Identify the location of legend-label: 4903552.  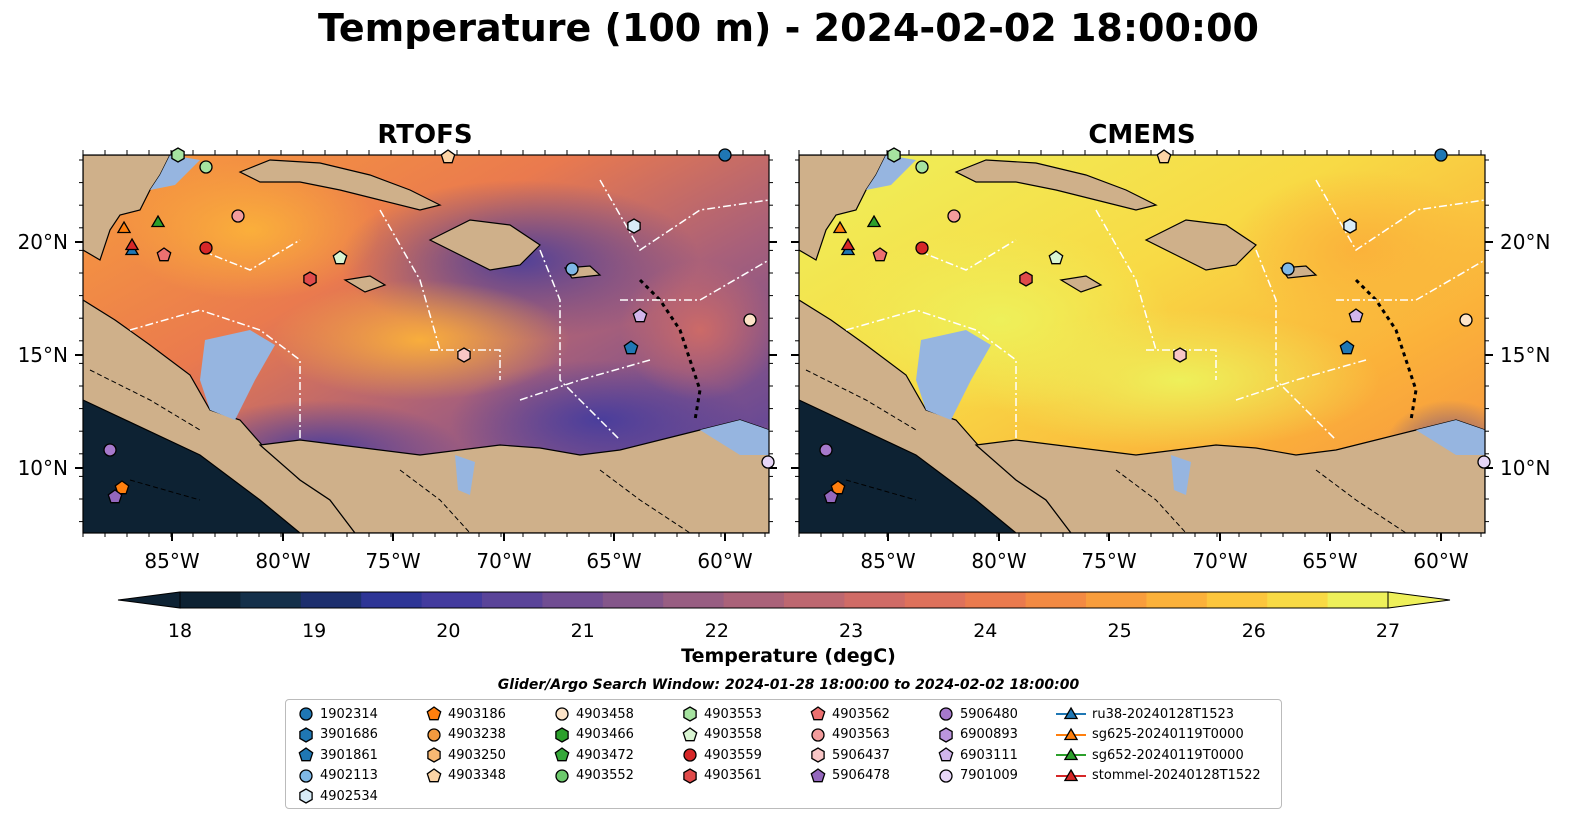
(605, 775).